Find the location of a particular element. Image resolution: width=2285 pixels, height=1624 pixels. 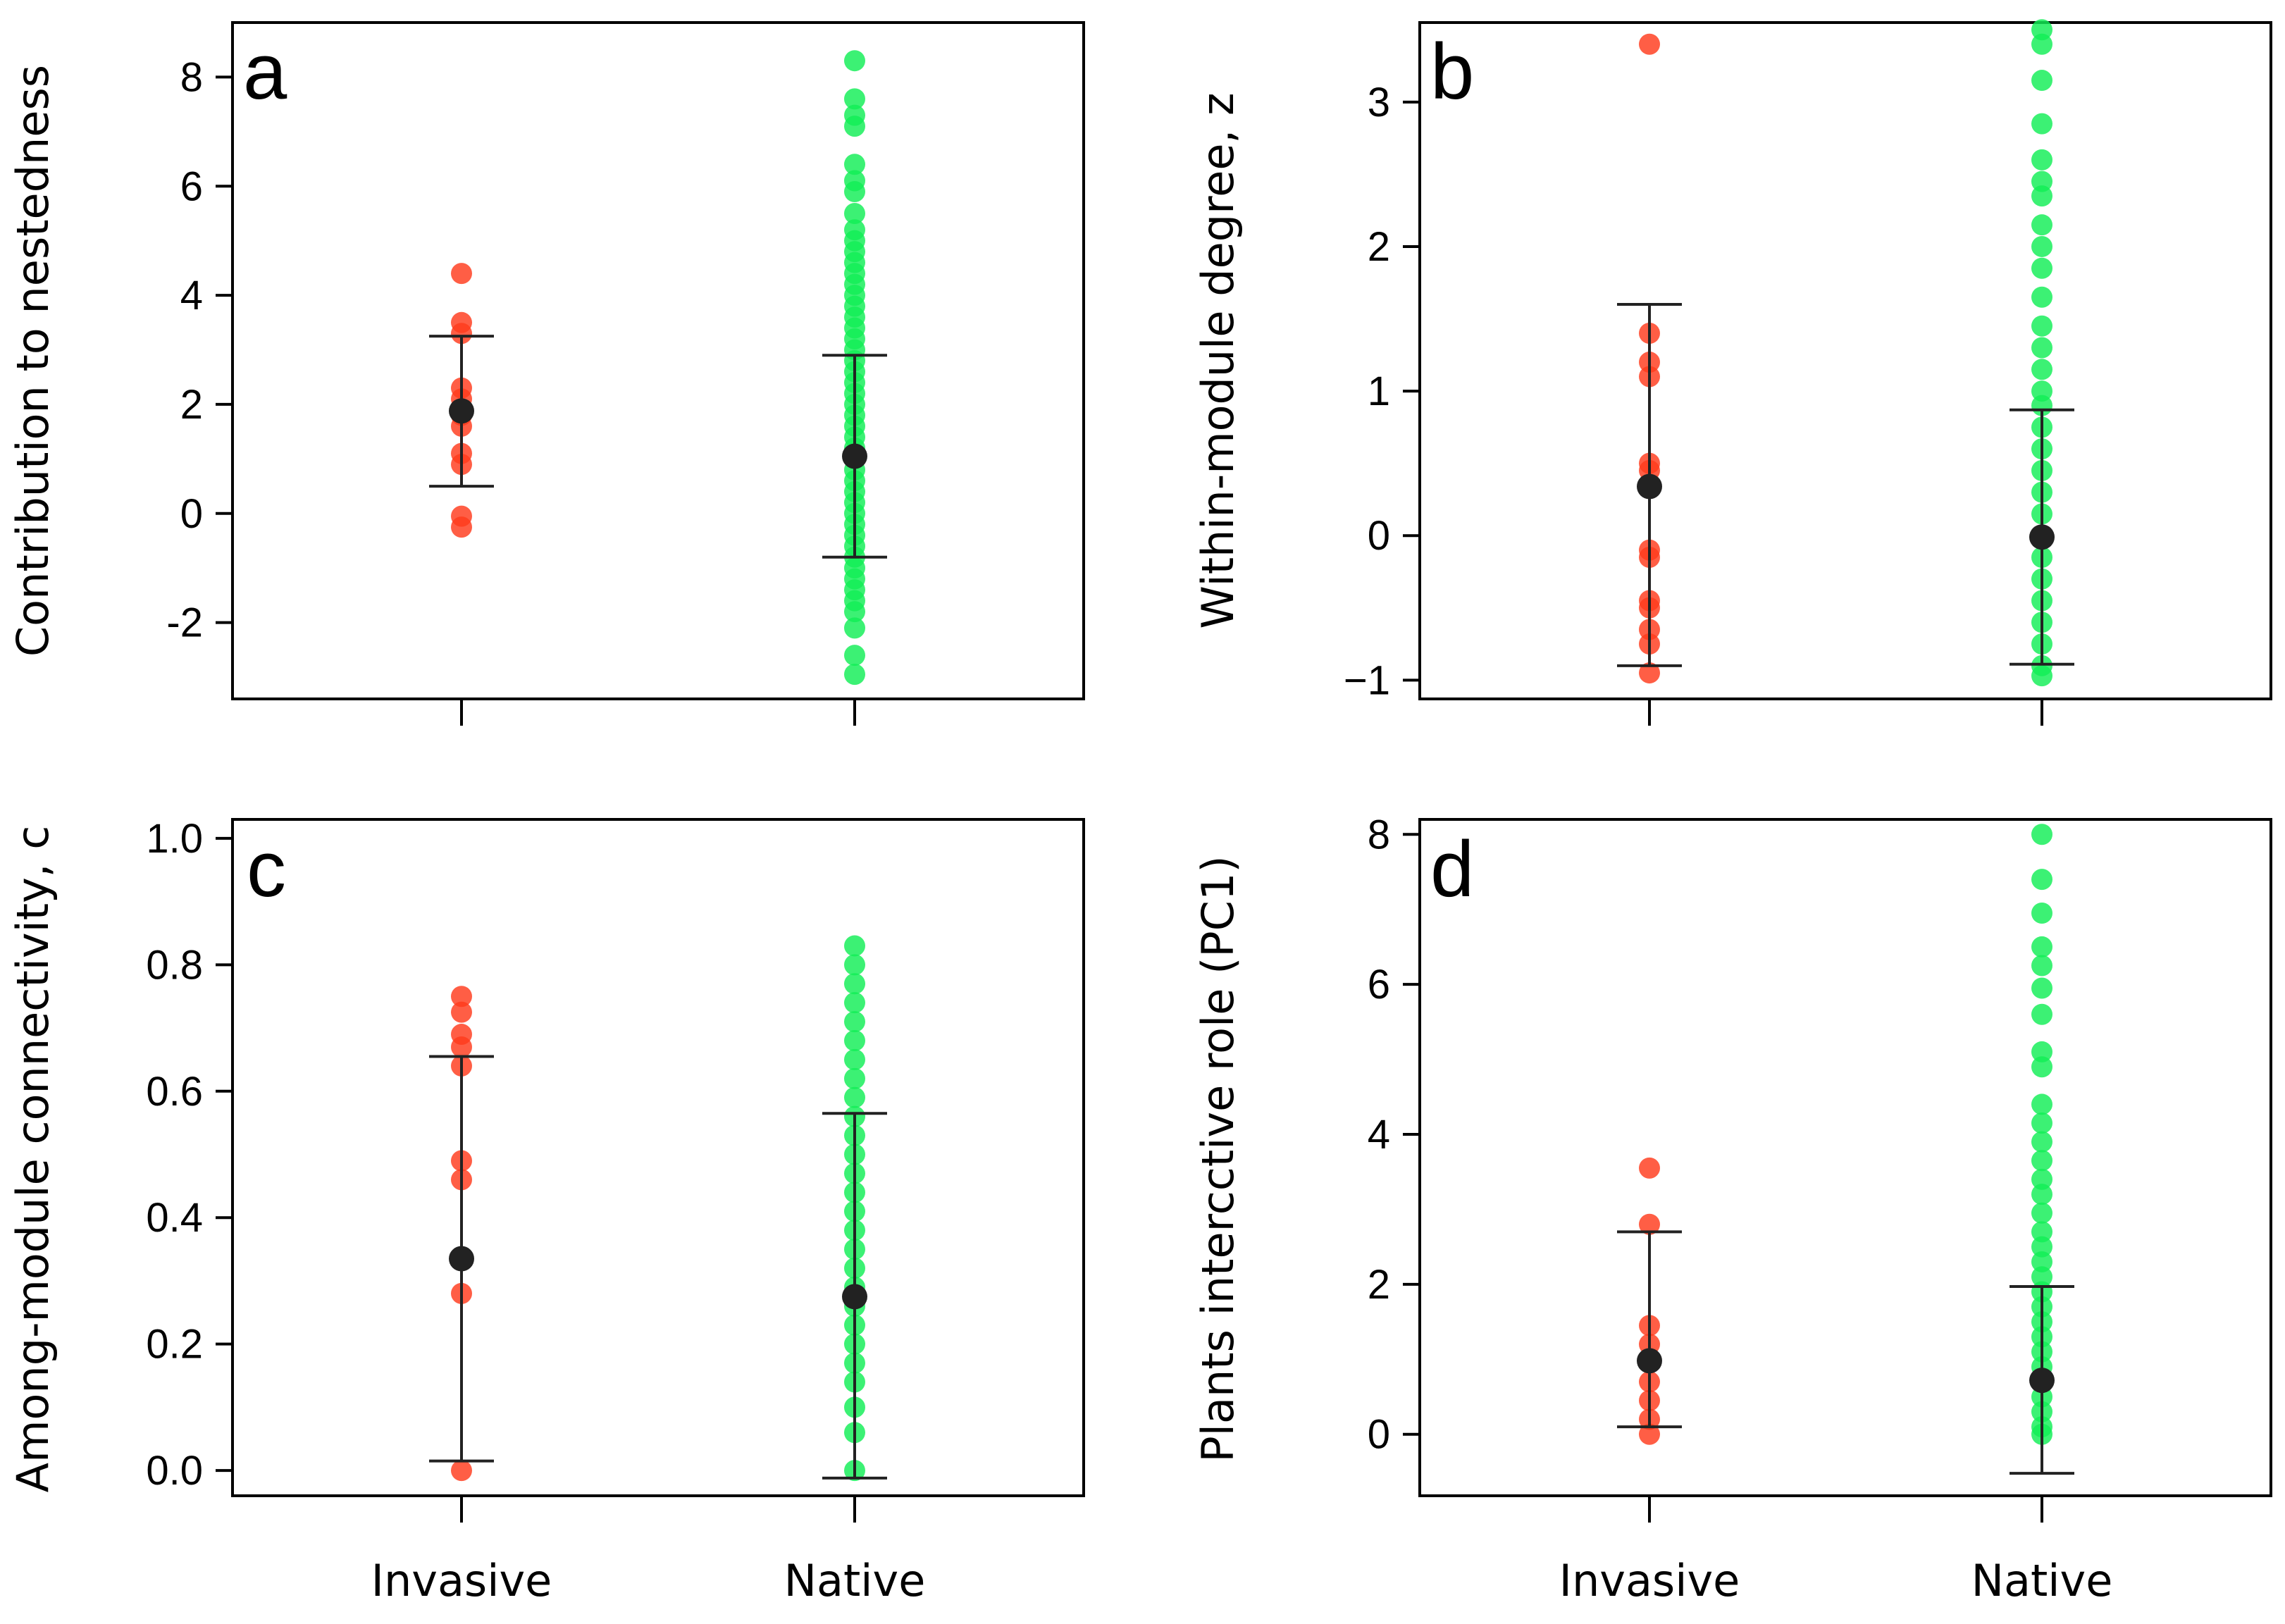

y-ticks: -2 0 2 4 6 8 is located at coordinates (199, 350).